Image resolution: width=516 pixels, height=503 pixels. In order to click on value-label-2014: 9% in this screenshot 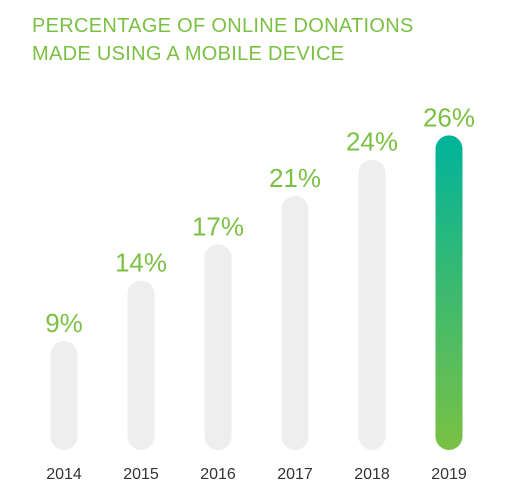, I will do `click(64, 323)`.